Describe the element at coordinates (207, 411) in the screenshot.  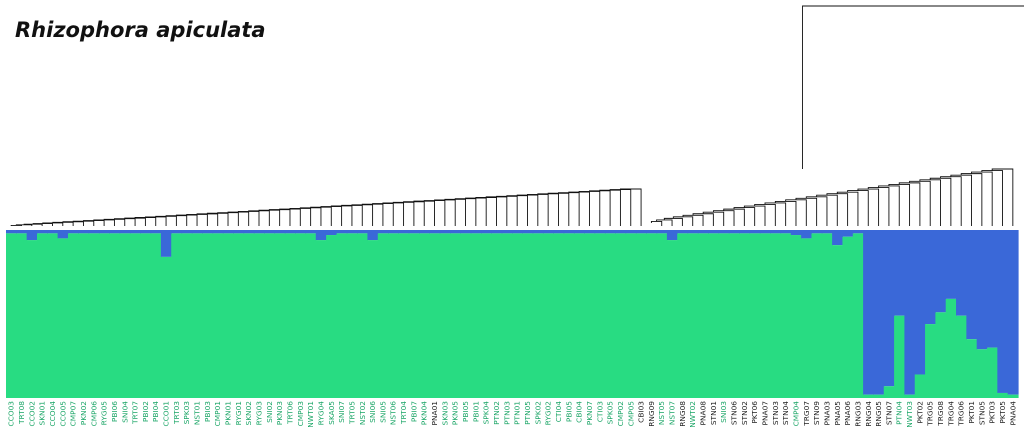
I see `sample-label: PBI03` at that location.